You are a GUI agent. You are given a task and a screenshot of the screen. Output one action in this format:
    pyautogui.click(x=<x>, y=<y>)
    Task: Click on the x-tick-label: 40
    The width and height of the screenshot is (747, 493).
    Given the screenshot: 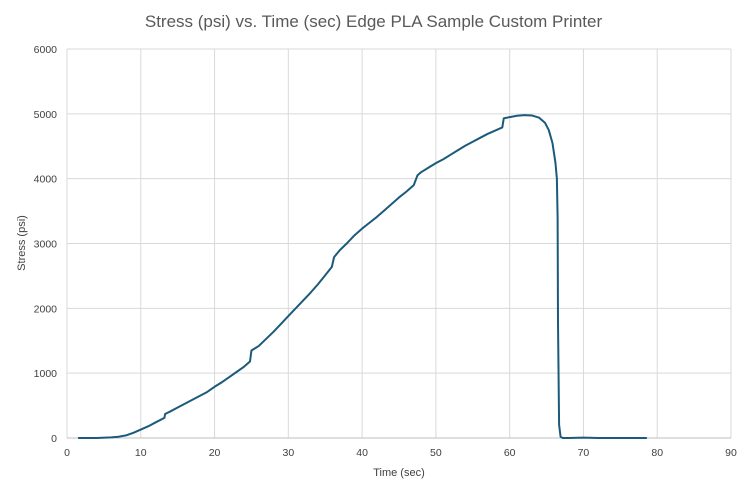 What is the action you would take?
    pyautogui.click(x=362, y=453)
    